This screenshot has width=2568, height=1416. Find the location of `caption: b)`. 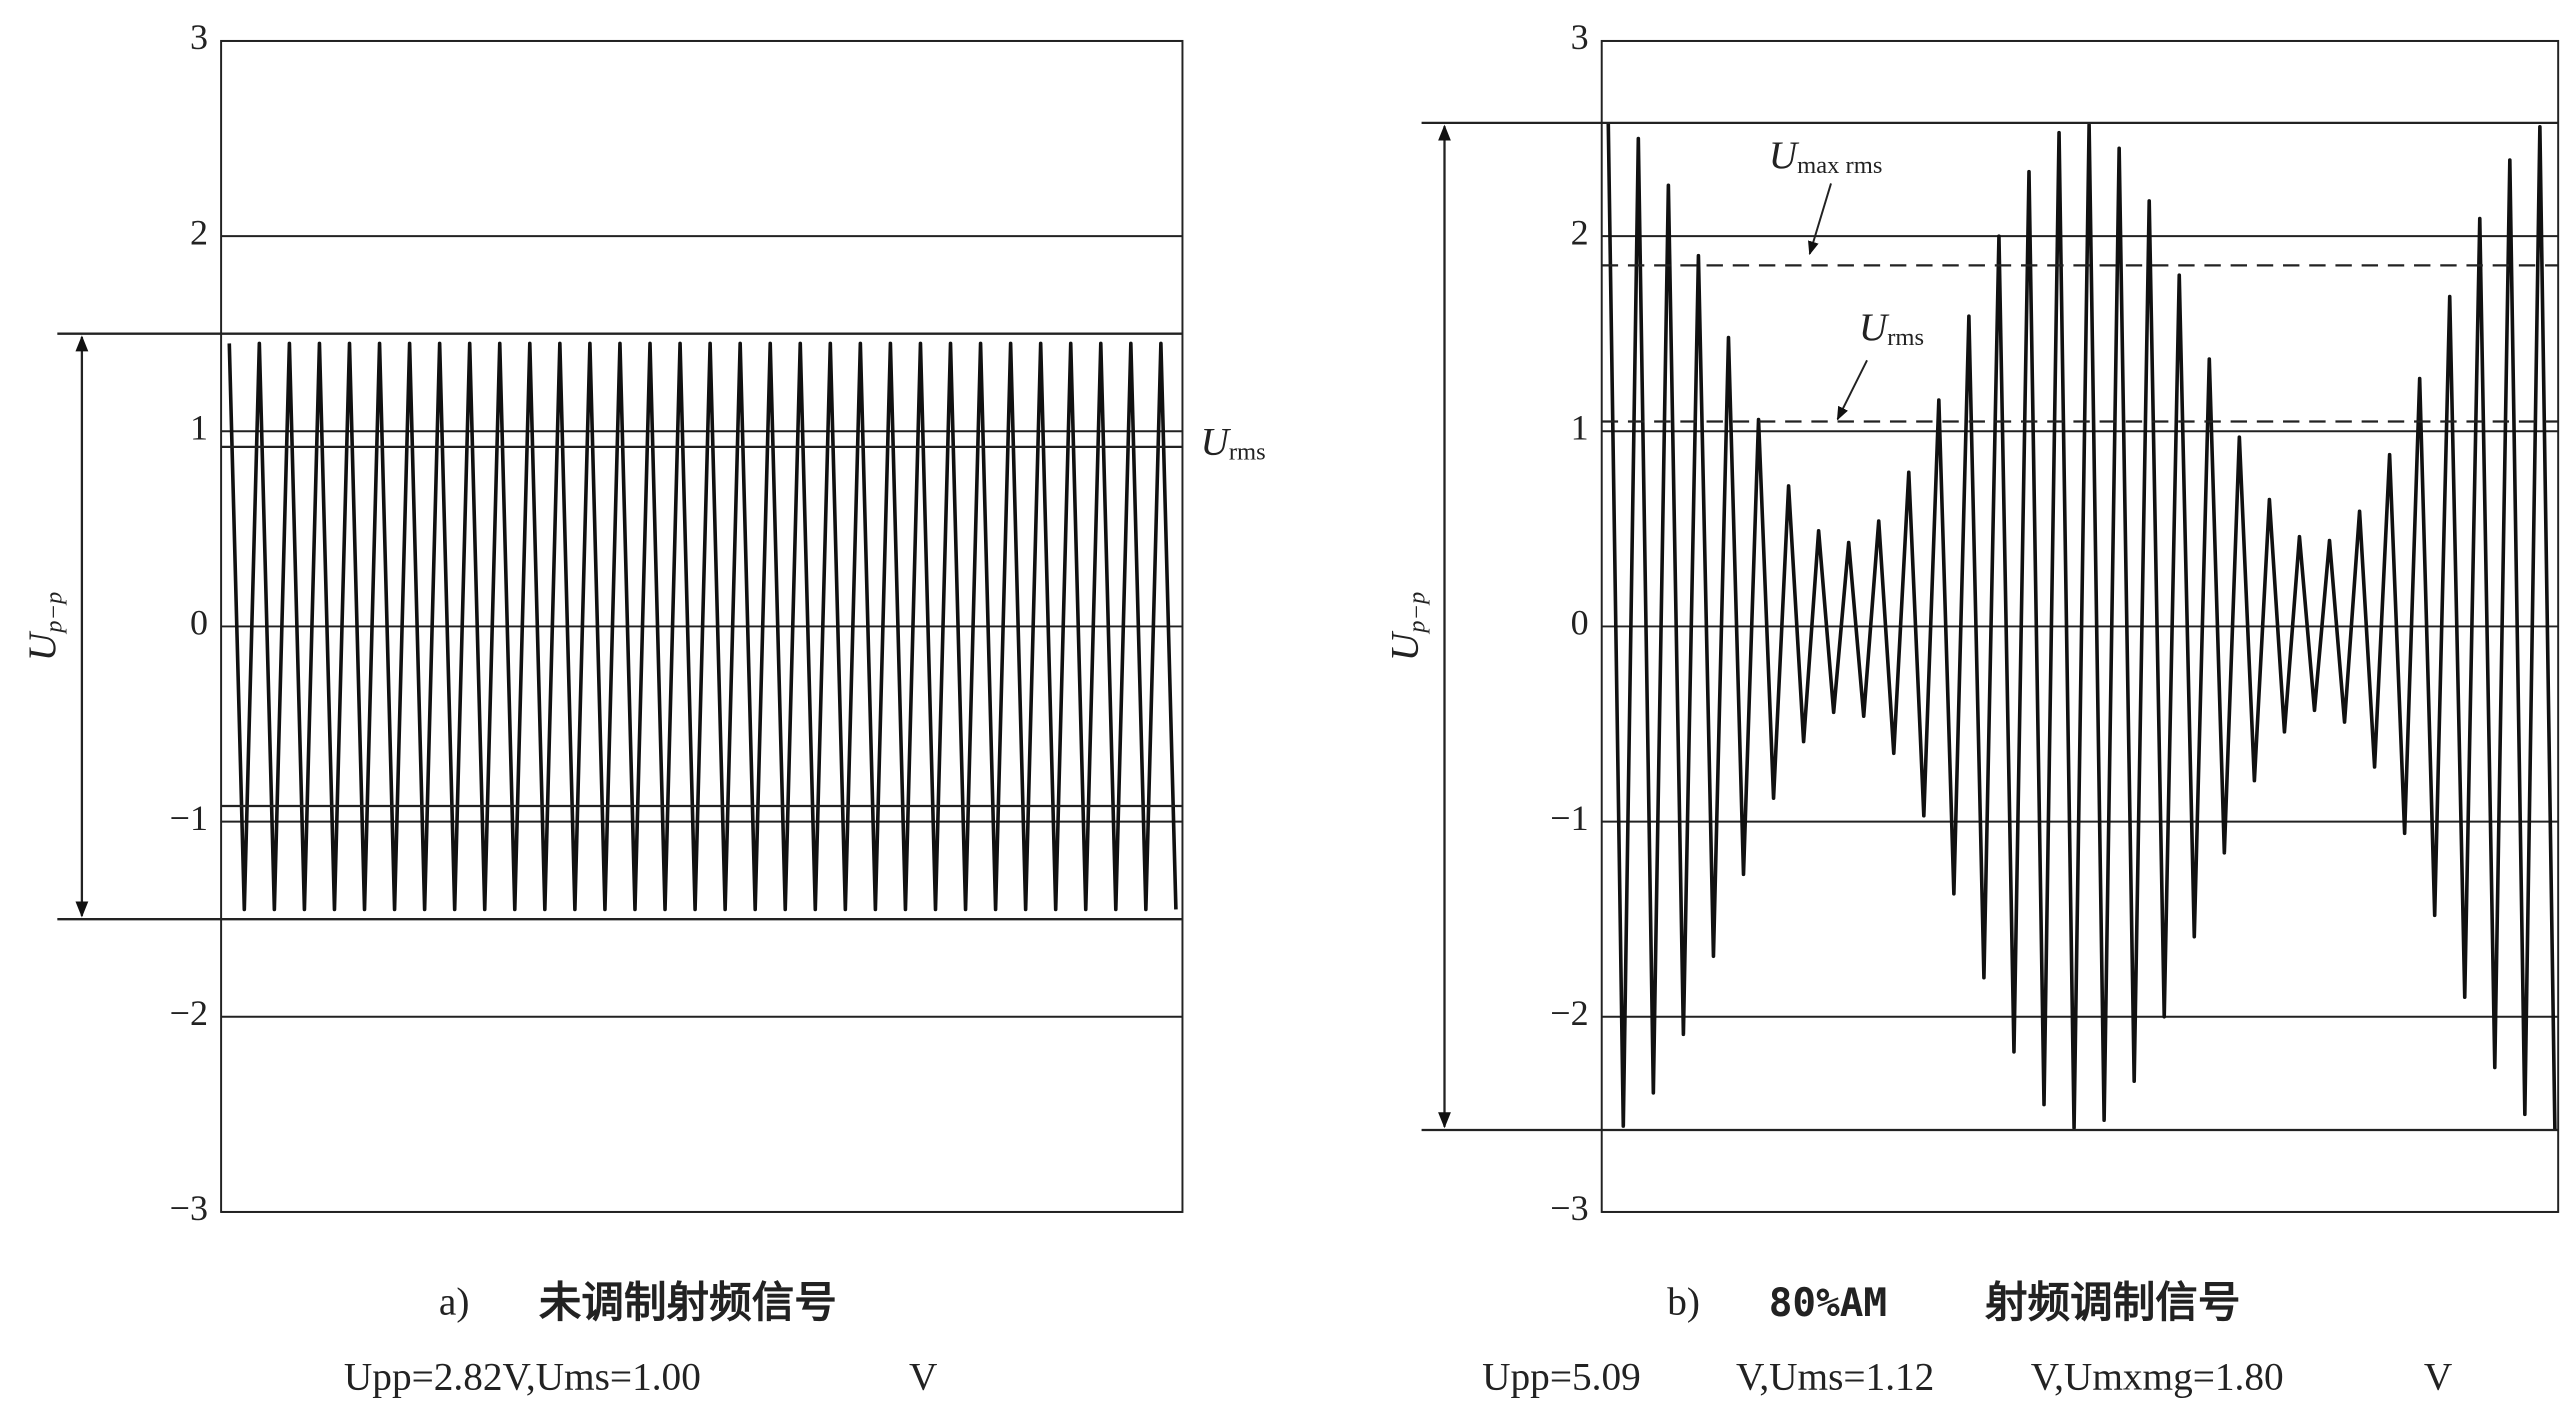

caption: b) is located at coordinates (1683, 1301).